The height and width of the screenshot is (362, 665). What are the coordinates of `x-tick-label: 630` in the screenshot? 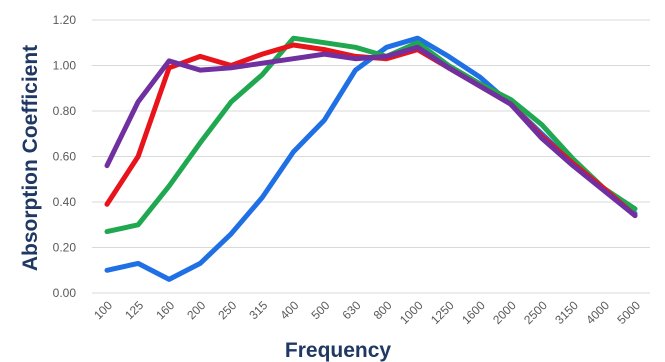 It's located at (352, 310).